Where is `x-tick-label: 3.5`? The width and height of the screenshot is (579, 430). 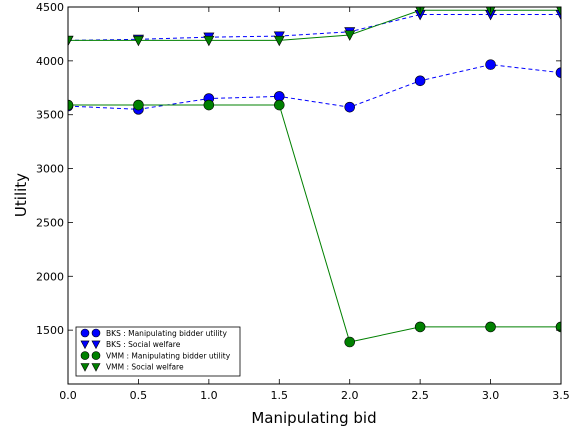
x-tick-label: 3.5 is located at coordinates (561, 395).